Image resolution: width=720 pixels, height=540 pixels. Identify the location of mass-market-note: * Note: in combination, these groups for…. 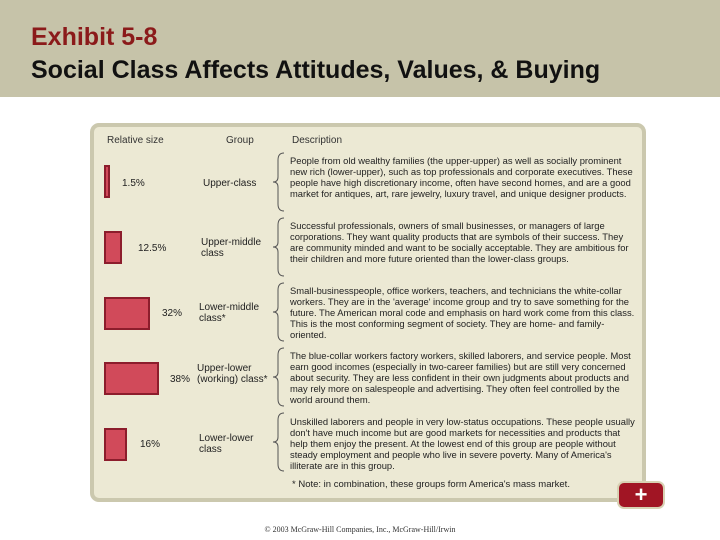
(431, 484).